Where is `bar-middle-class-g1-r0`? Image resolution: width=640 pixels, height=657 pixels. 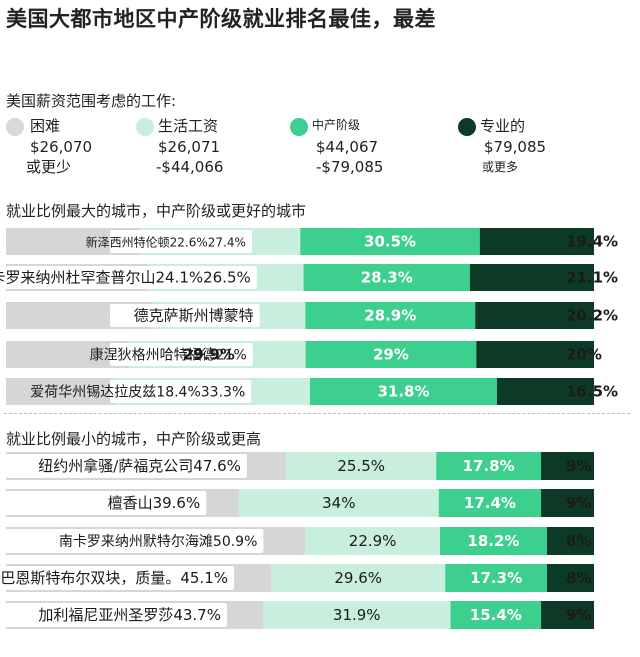
bar-middle-class-g1-r0 is located at coordinates (489, 466).